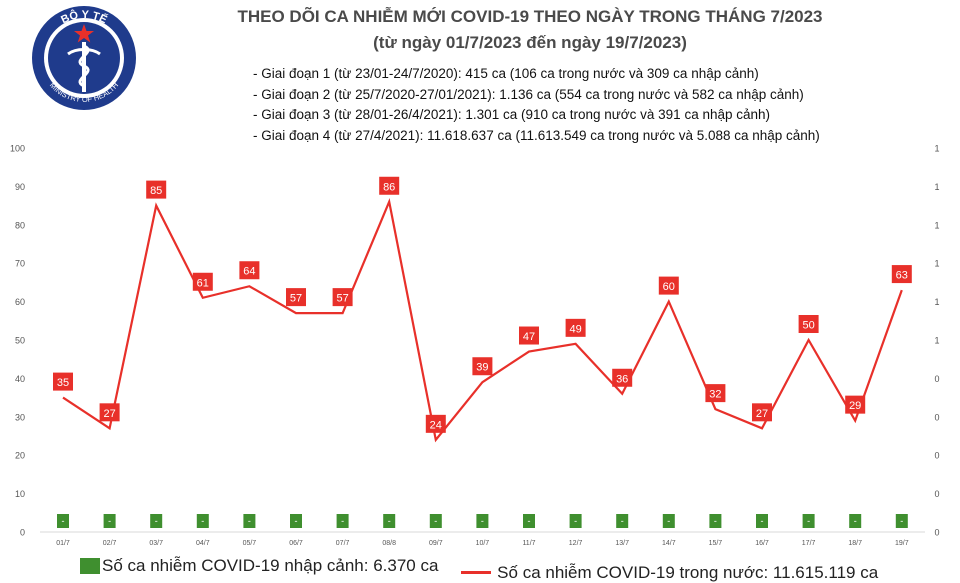  I want to click on data-label: 27, so click(762, 414).